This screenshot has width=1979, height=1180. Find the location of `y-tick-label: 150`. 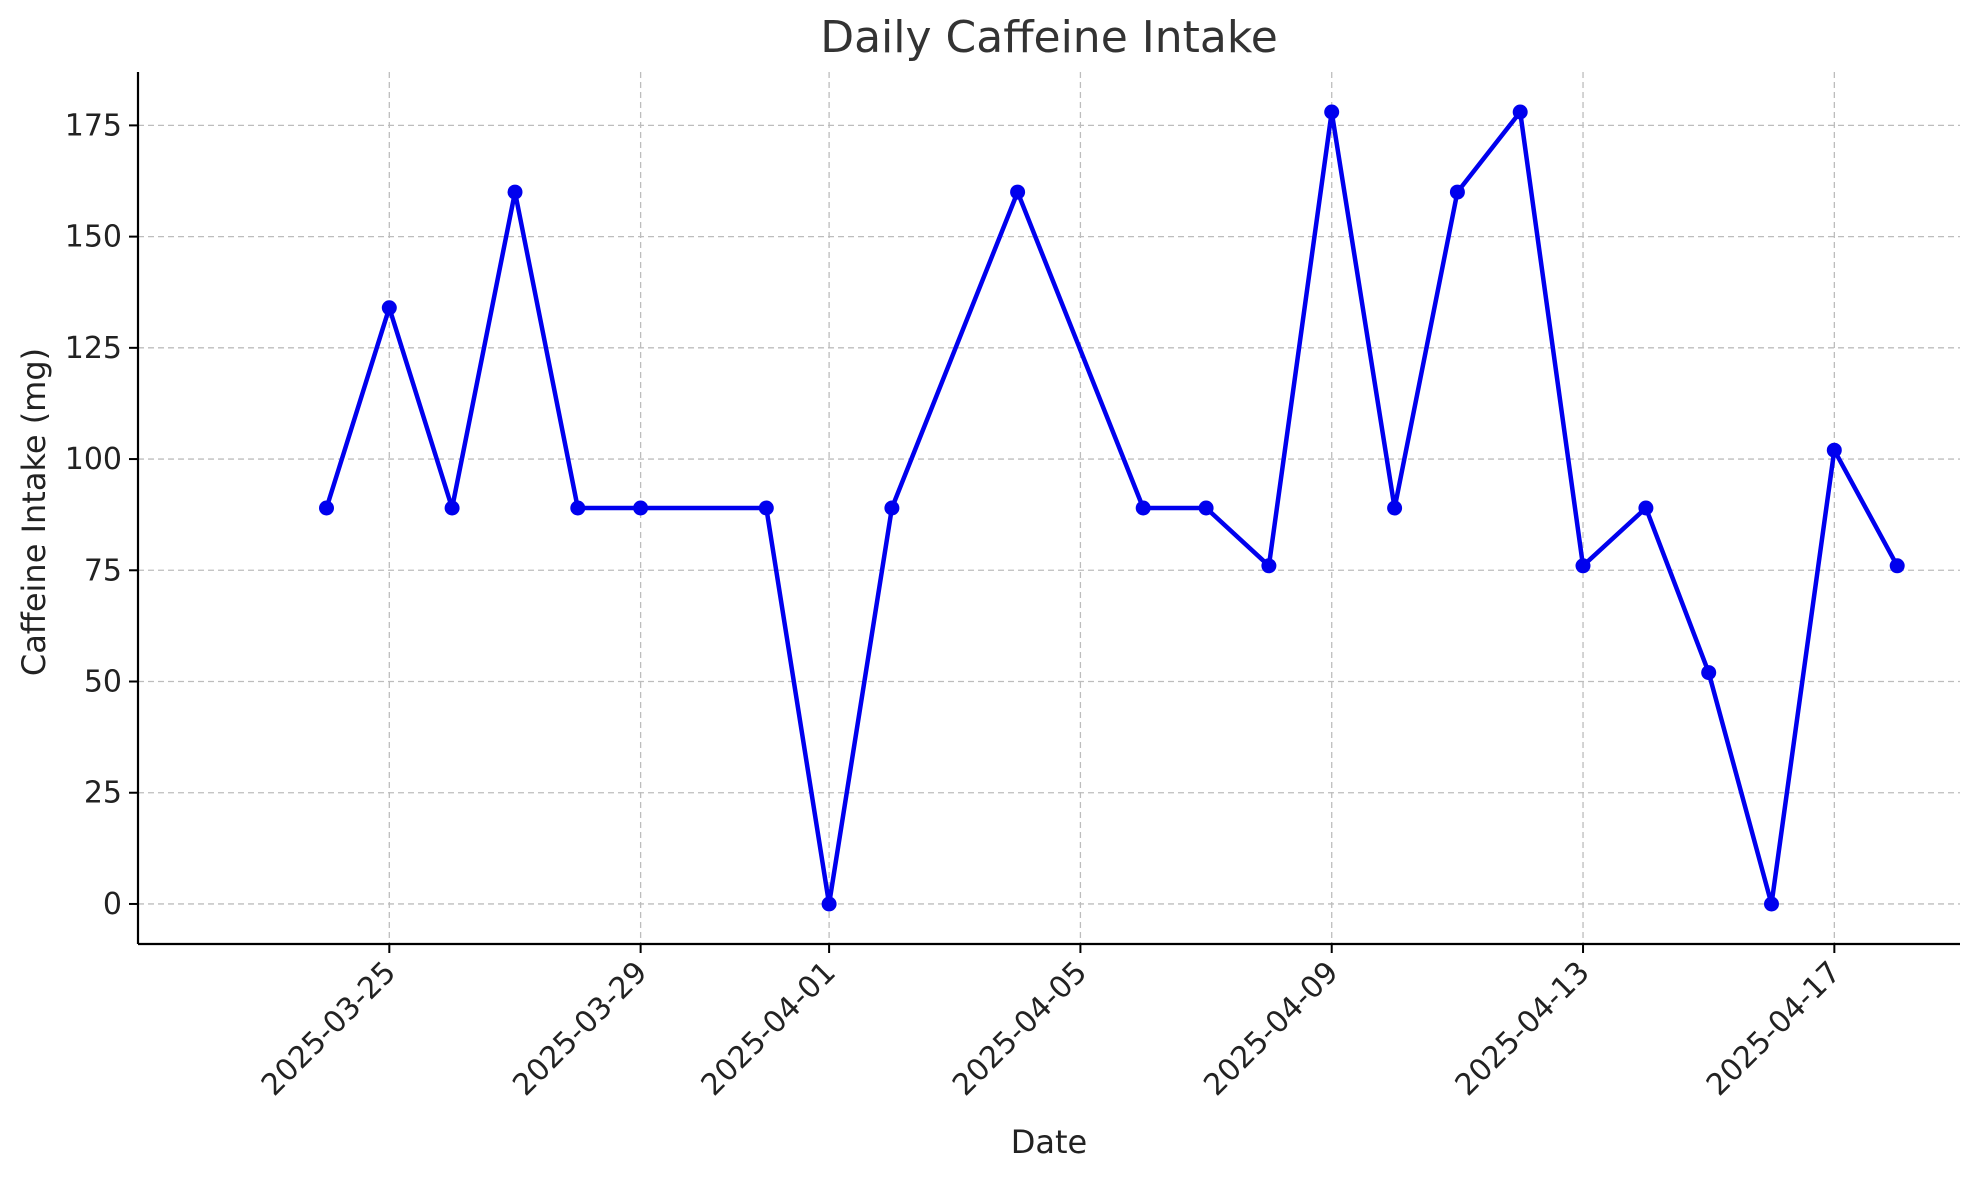

y-tick-label: 150 is located at coordinates (93, 237).